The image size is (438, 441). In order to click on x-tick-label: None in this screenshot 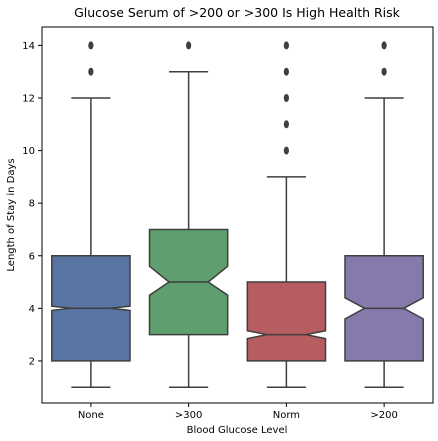, I will do `click(91, 415)`.